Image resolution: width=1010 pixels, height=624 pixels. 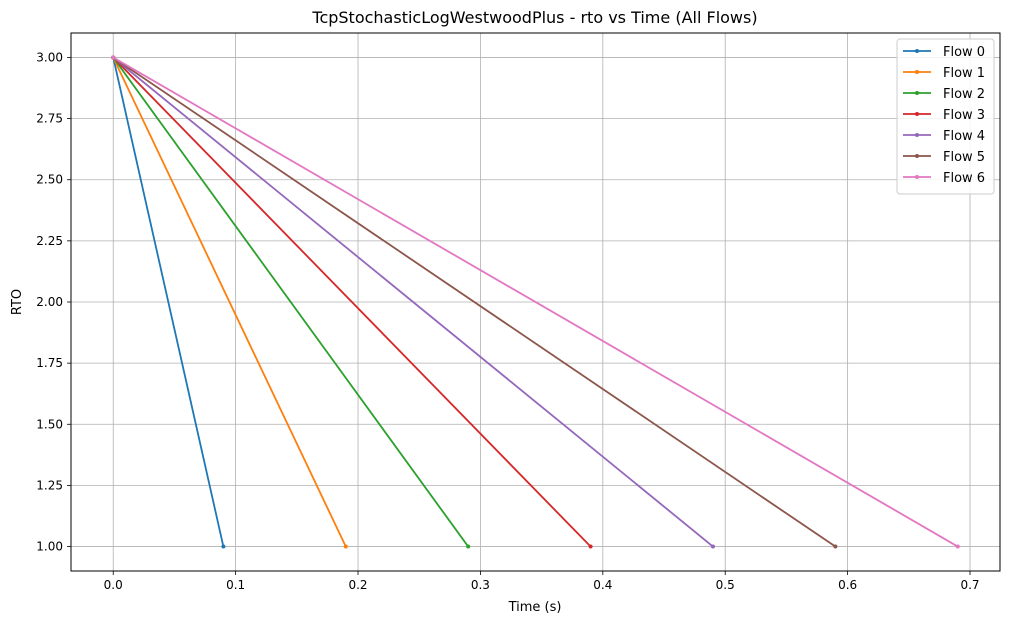 I want to click on legend-label: Flow 6, so click(x=964, y=178).